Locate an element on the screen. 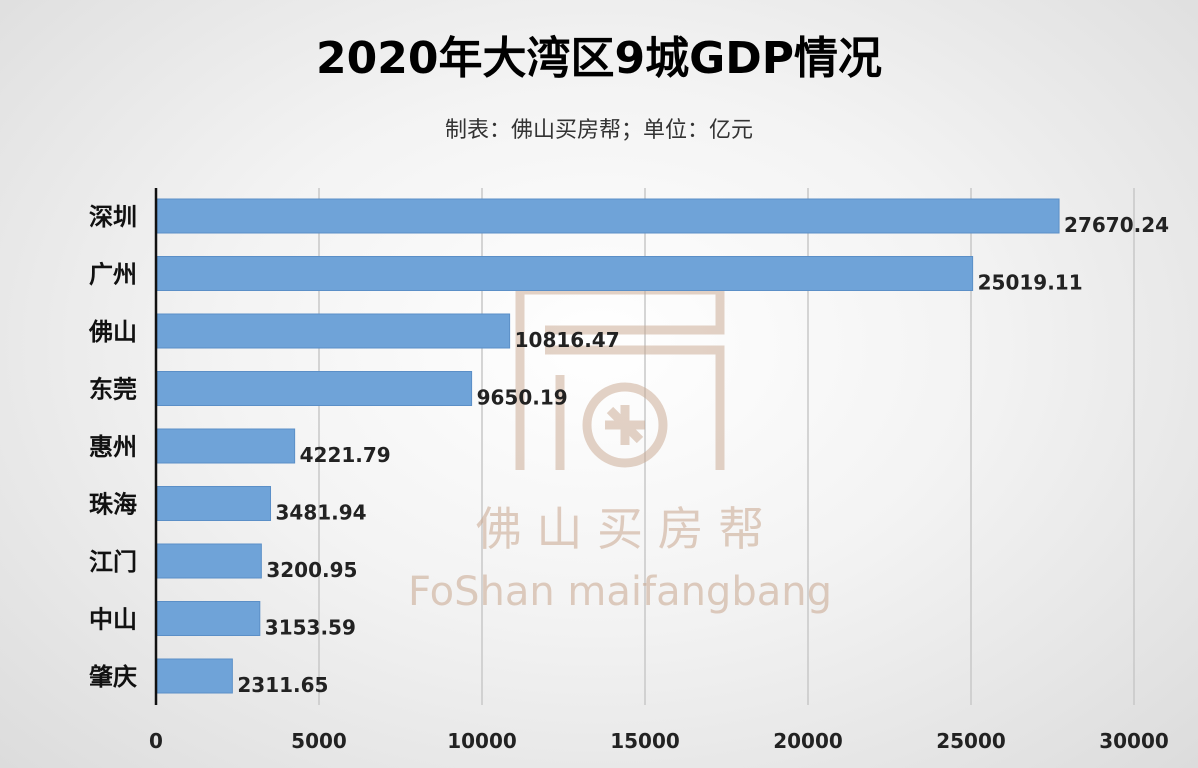 The width and height of the screenshot is (1198, 768). value-label: 4221.79 is located at coordinates (345, 455).